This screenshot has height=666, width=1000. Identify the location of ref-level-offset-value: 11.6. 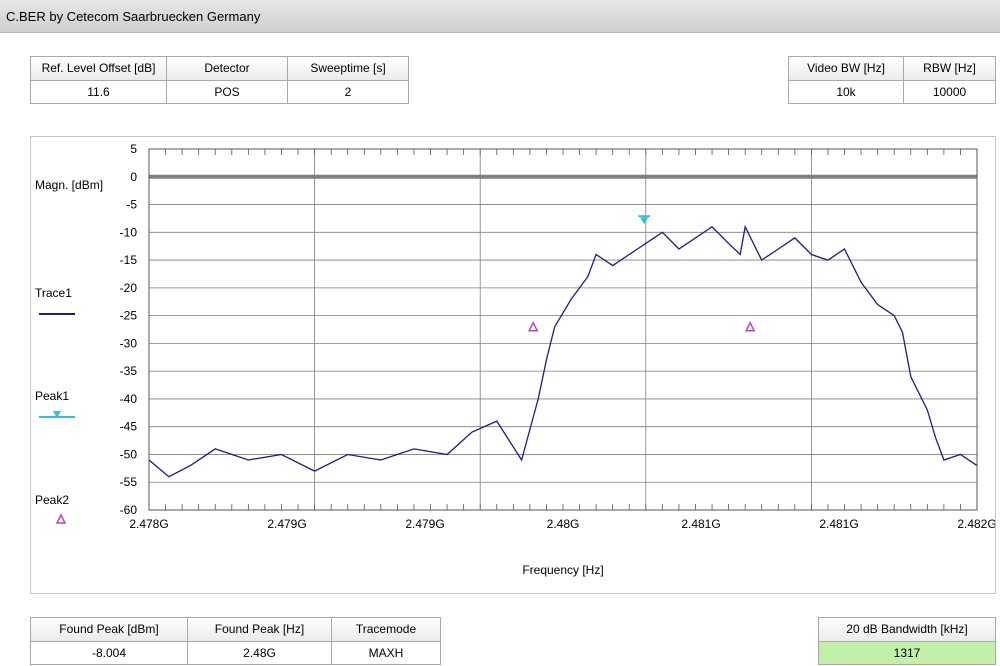
(98, 92).